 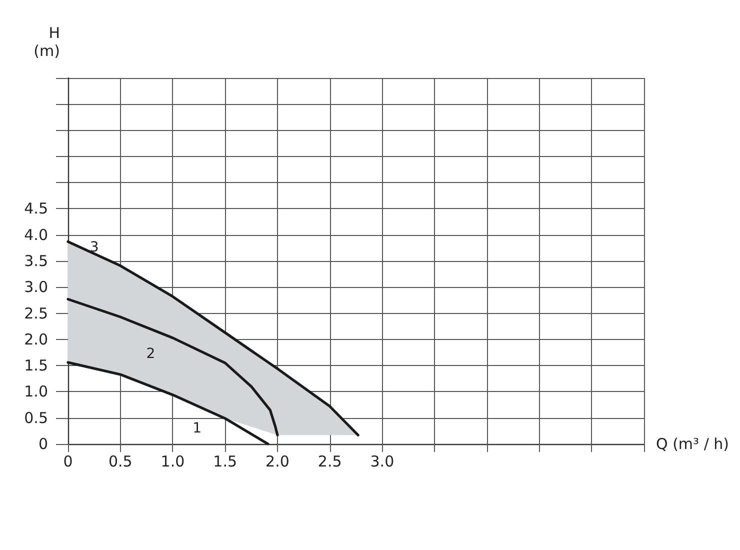 What do you see at coordinates (94, 248) in the screenshot?
I see `series-label: 3` at bounding box center [94, 248].